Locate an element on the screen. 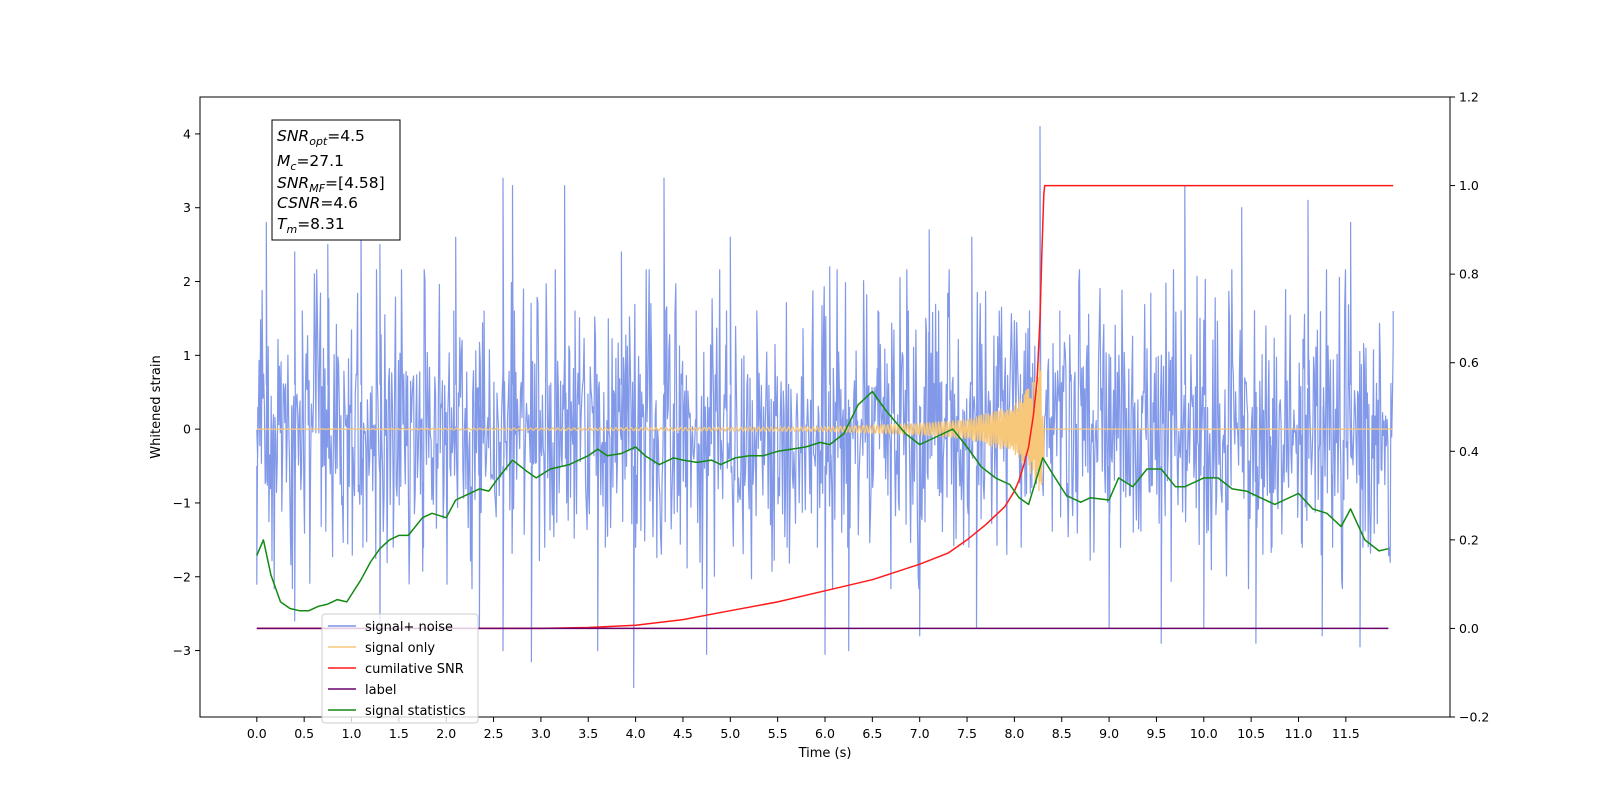 The height and width of the screenshot is (800, 1600). legend-label-signal-only: signal only is located at coordinates (400, 648).